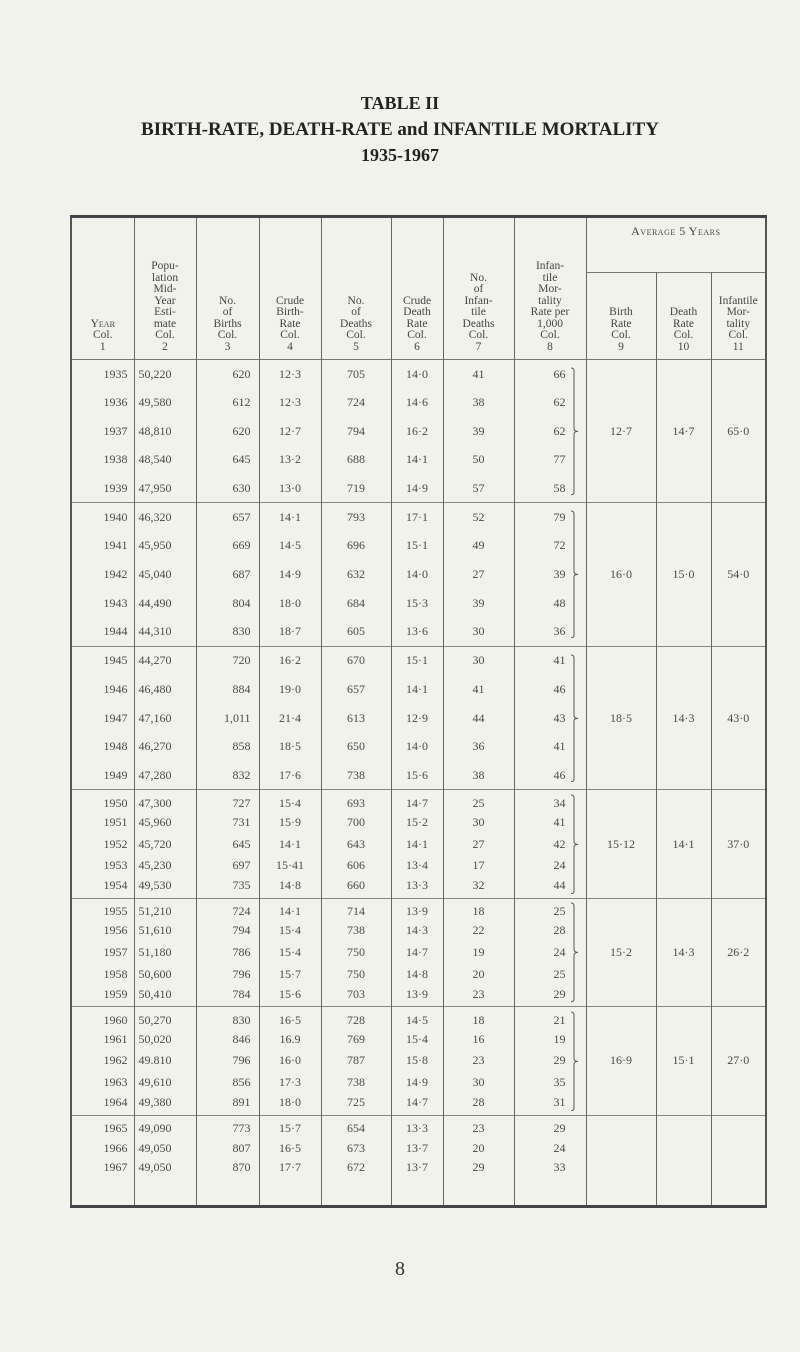 The image size is (800, 1352). I want to click on crude-birth-rate-cell: 13·2, so click(290, 460).